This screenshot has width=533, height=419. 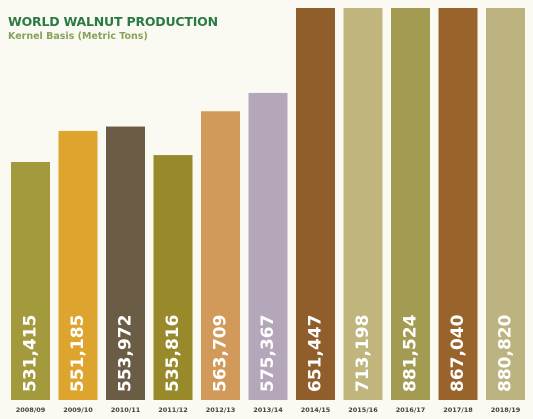 What do you see at coordinates (78, 36) in the screenshot?
I see `chart-subtitle: Kernel Basis (Metric Tons)` at bounding box center [78, 36].